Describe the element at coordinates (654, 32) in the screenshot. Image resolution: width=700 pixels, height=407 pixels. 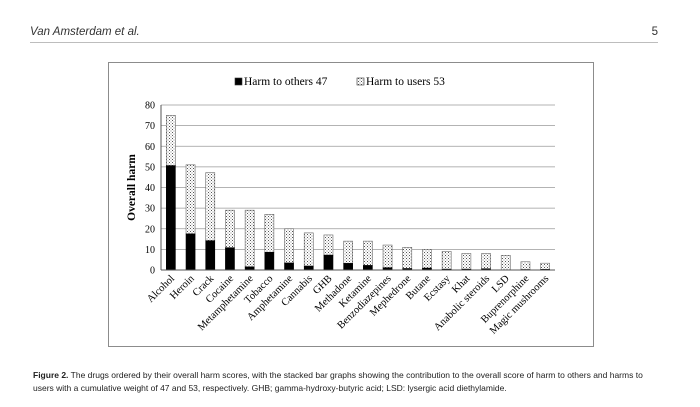
I see `page-number: 5` at that location.